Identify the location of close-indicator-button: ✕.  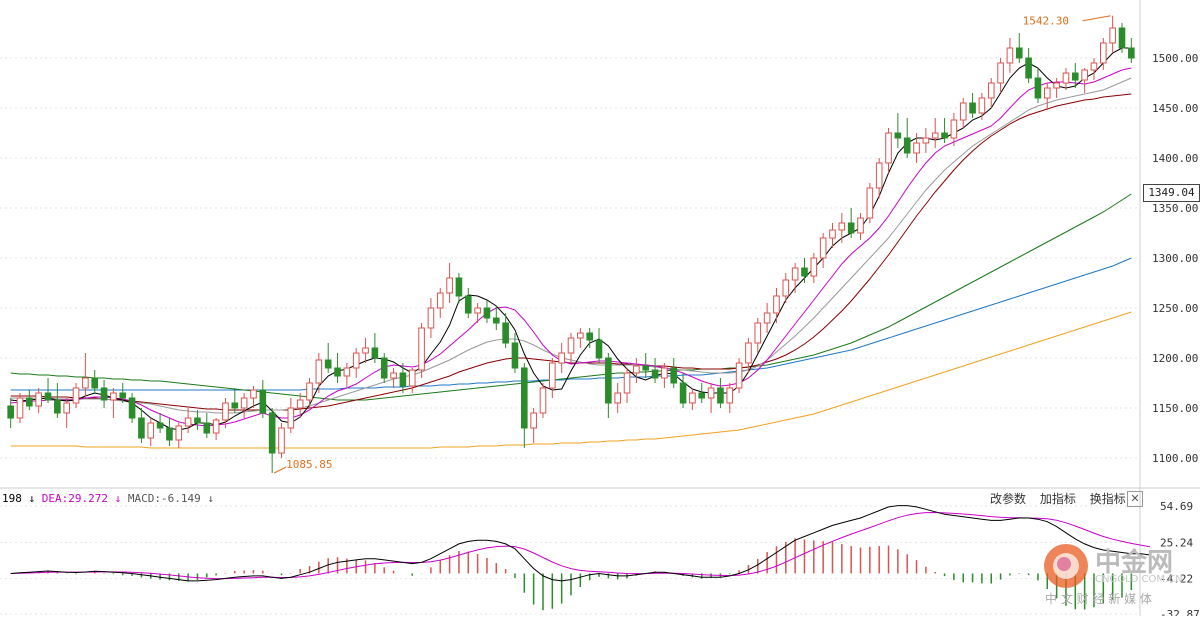
(1135, 499).